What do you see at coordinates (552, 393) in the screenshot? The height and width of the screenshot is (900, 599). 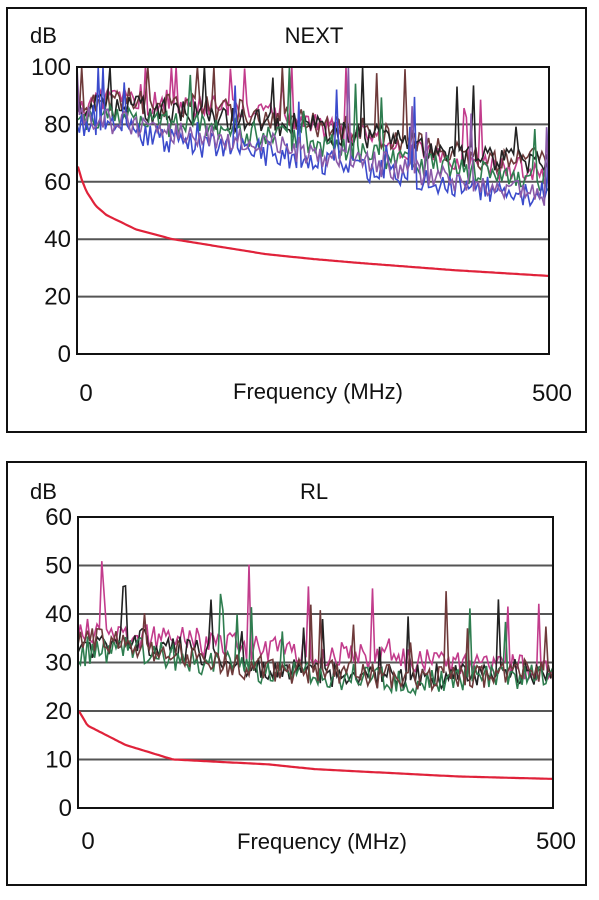 I see `next-xtick-500: 500` at bounding box center [552, 393].